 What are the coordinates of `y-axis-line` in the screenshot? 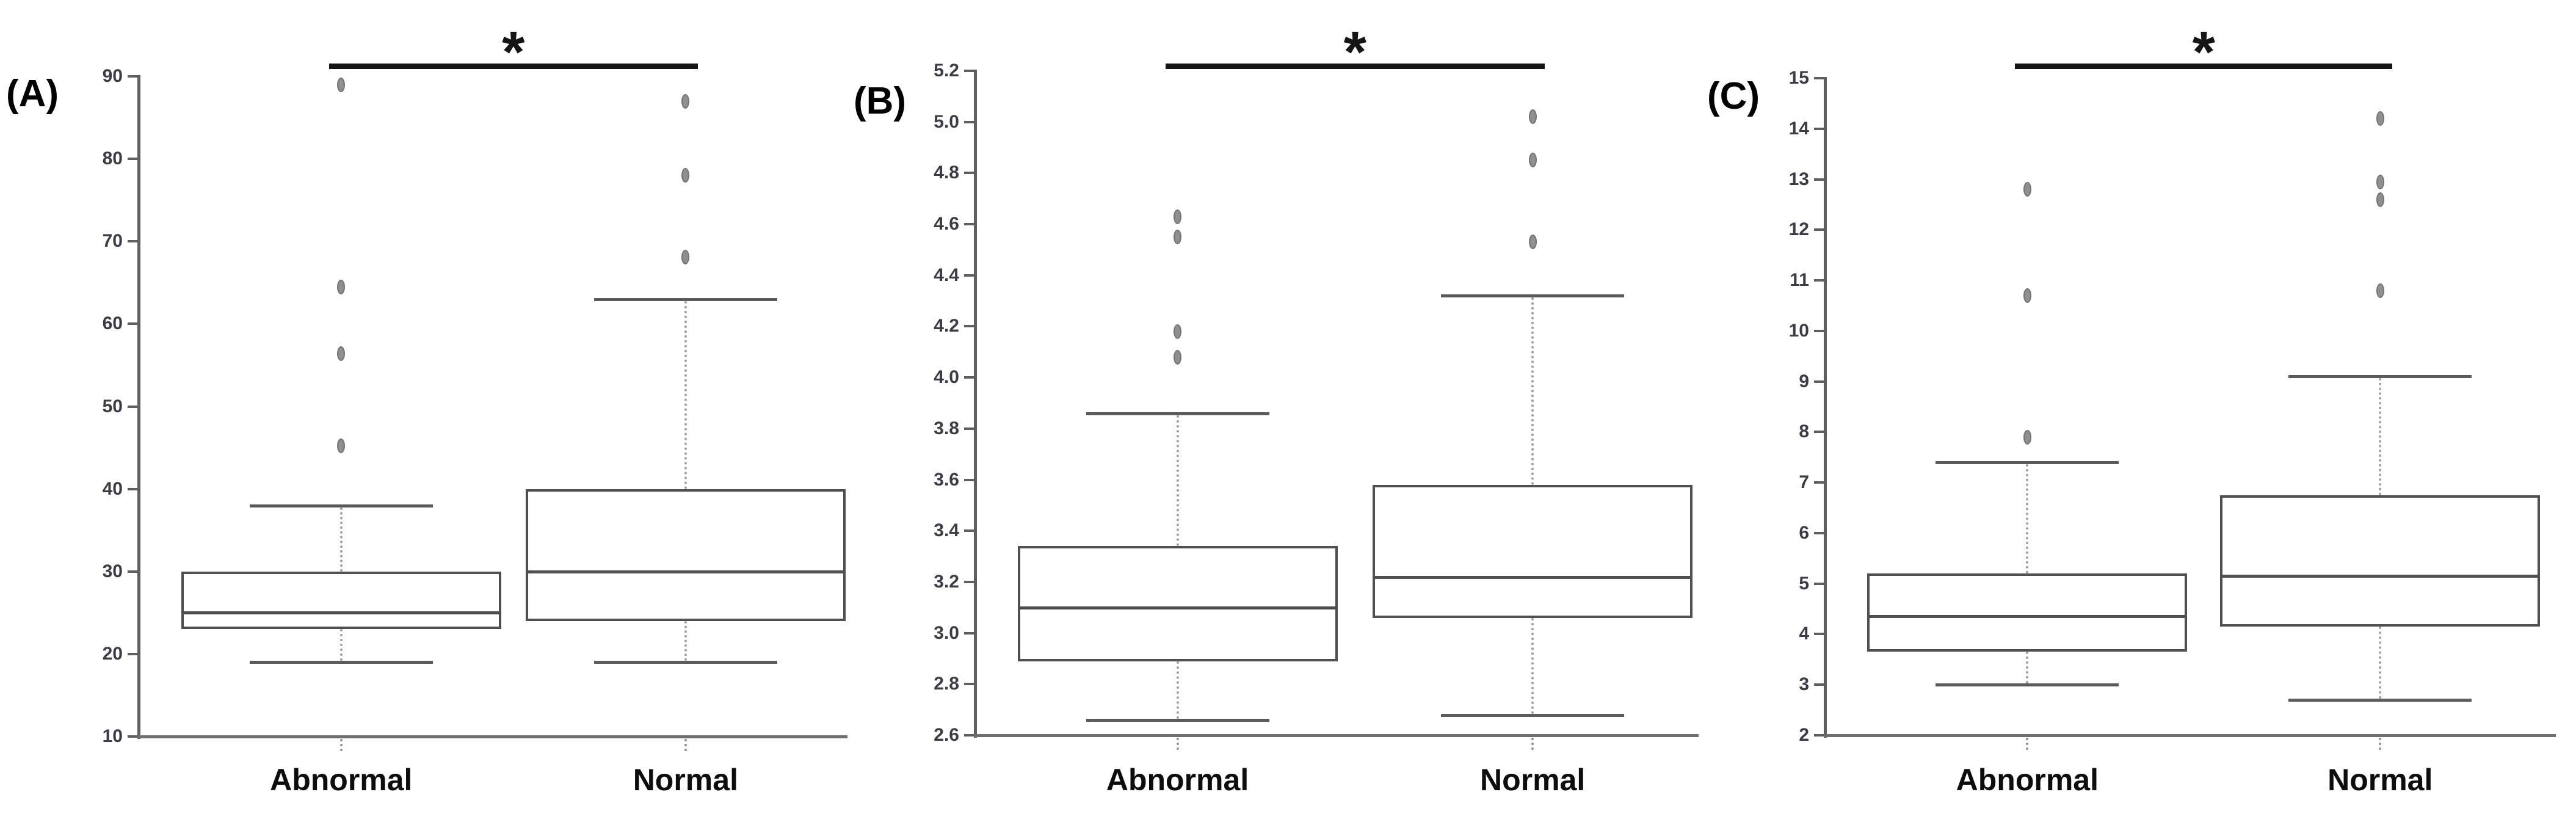 It's located at (138, 407).